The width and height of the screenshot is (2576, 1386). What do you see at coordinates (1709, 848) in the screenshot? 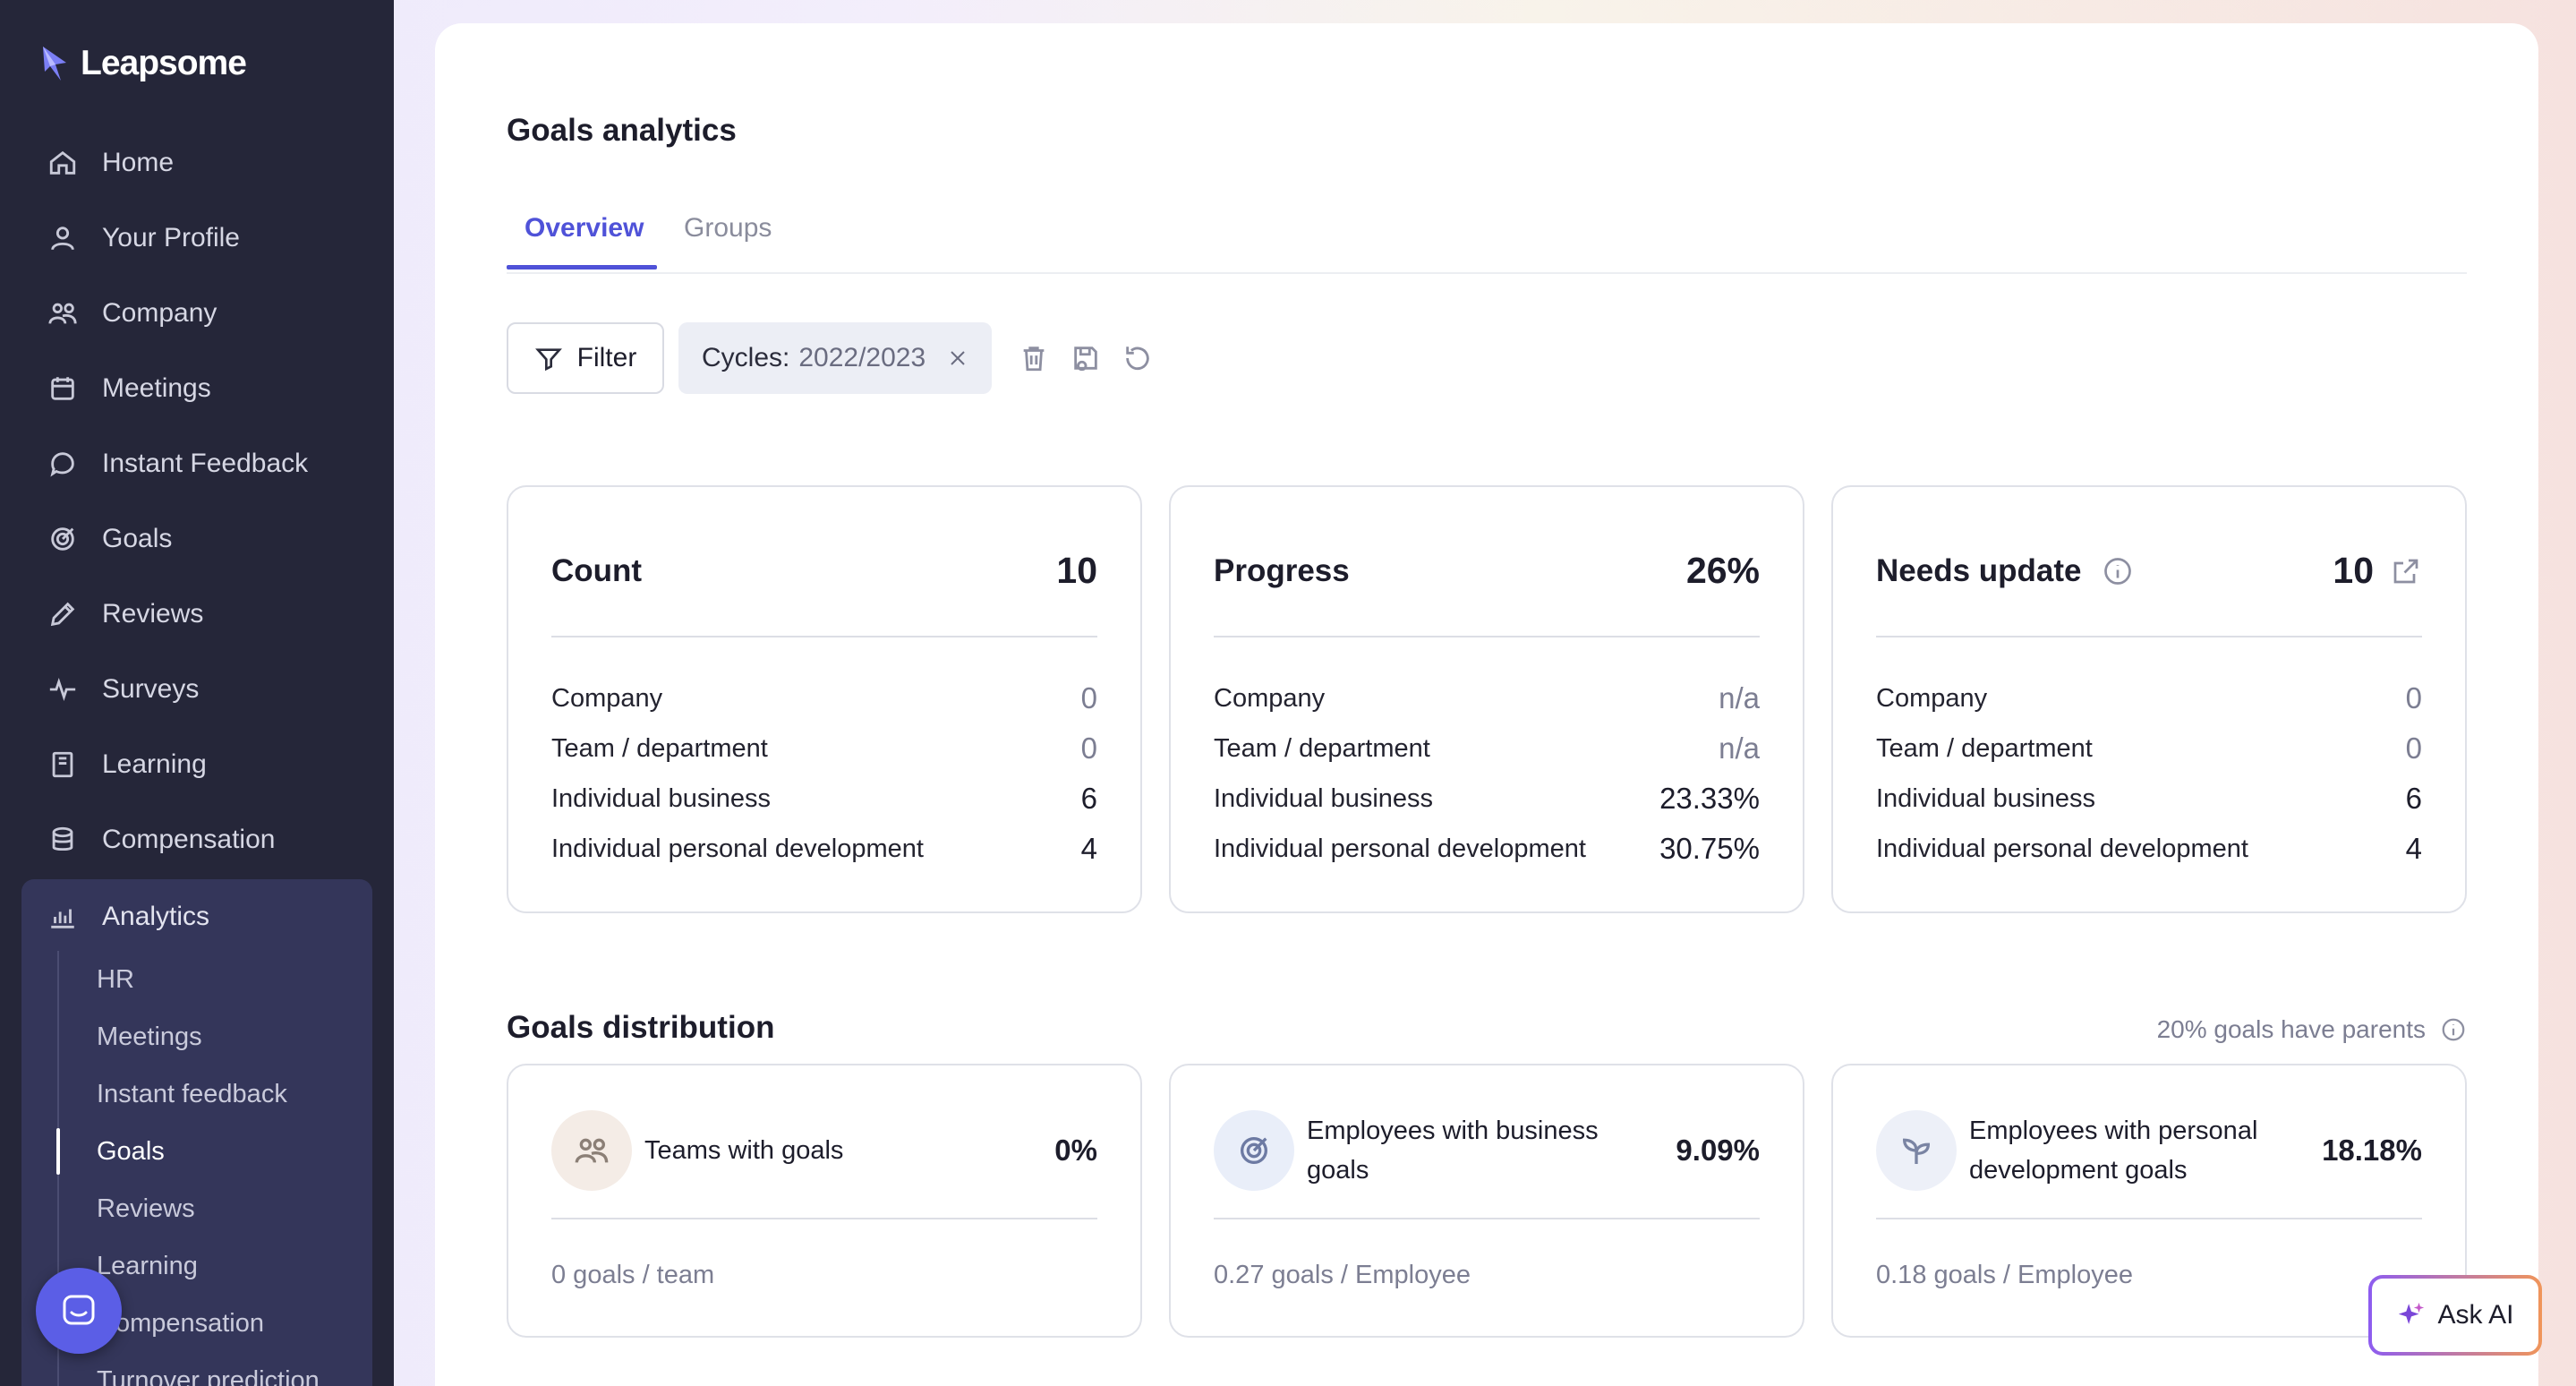
I see `row-value: 30.75%` at bounding box center [1709, 848].